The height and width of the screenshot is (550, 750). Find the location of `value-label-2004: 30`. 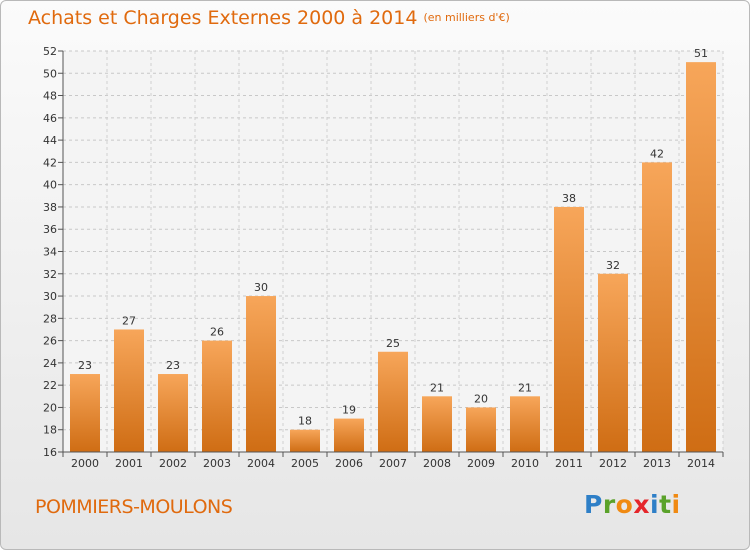

value-label-2004: 30 is located at coordinates (261, 287).